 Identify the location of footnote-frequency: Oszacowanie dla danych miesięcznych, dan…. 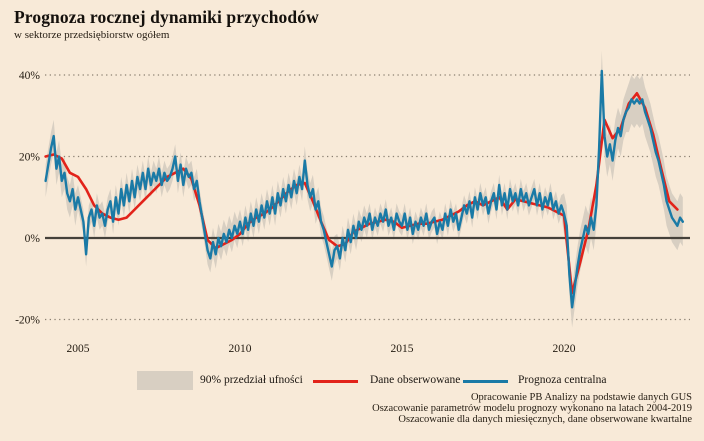
(545, 419).